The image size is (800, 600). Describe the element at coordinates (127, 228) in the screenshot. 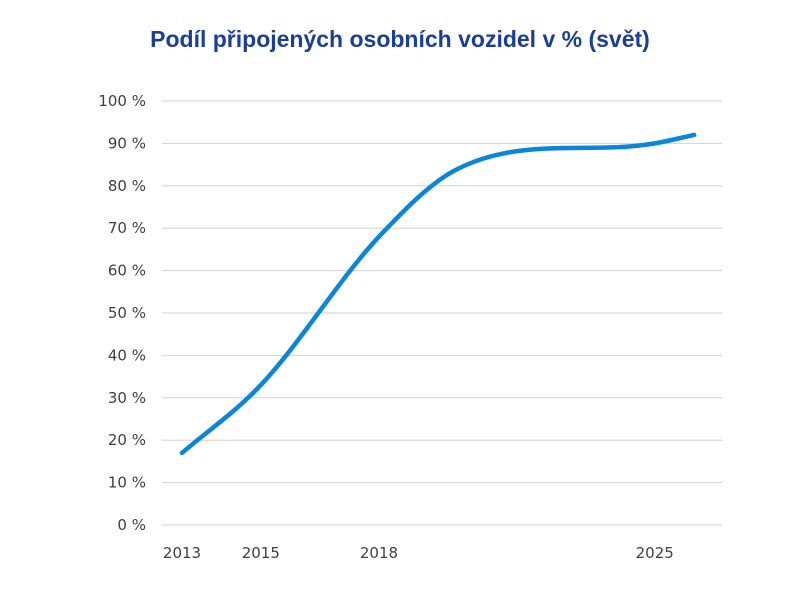

I see `y-tick-label: 70 %` at that location.